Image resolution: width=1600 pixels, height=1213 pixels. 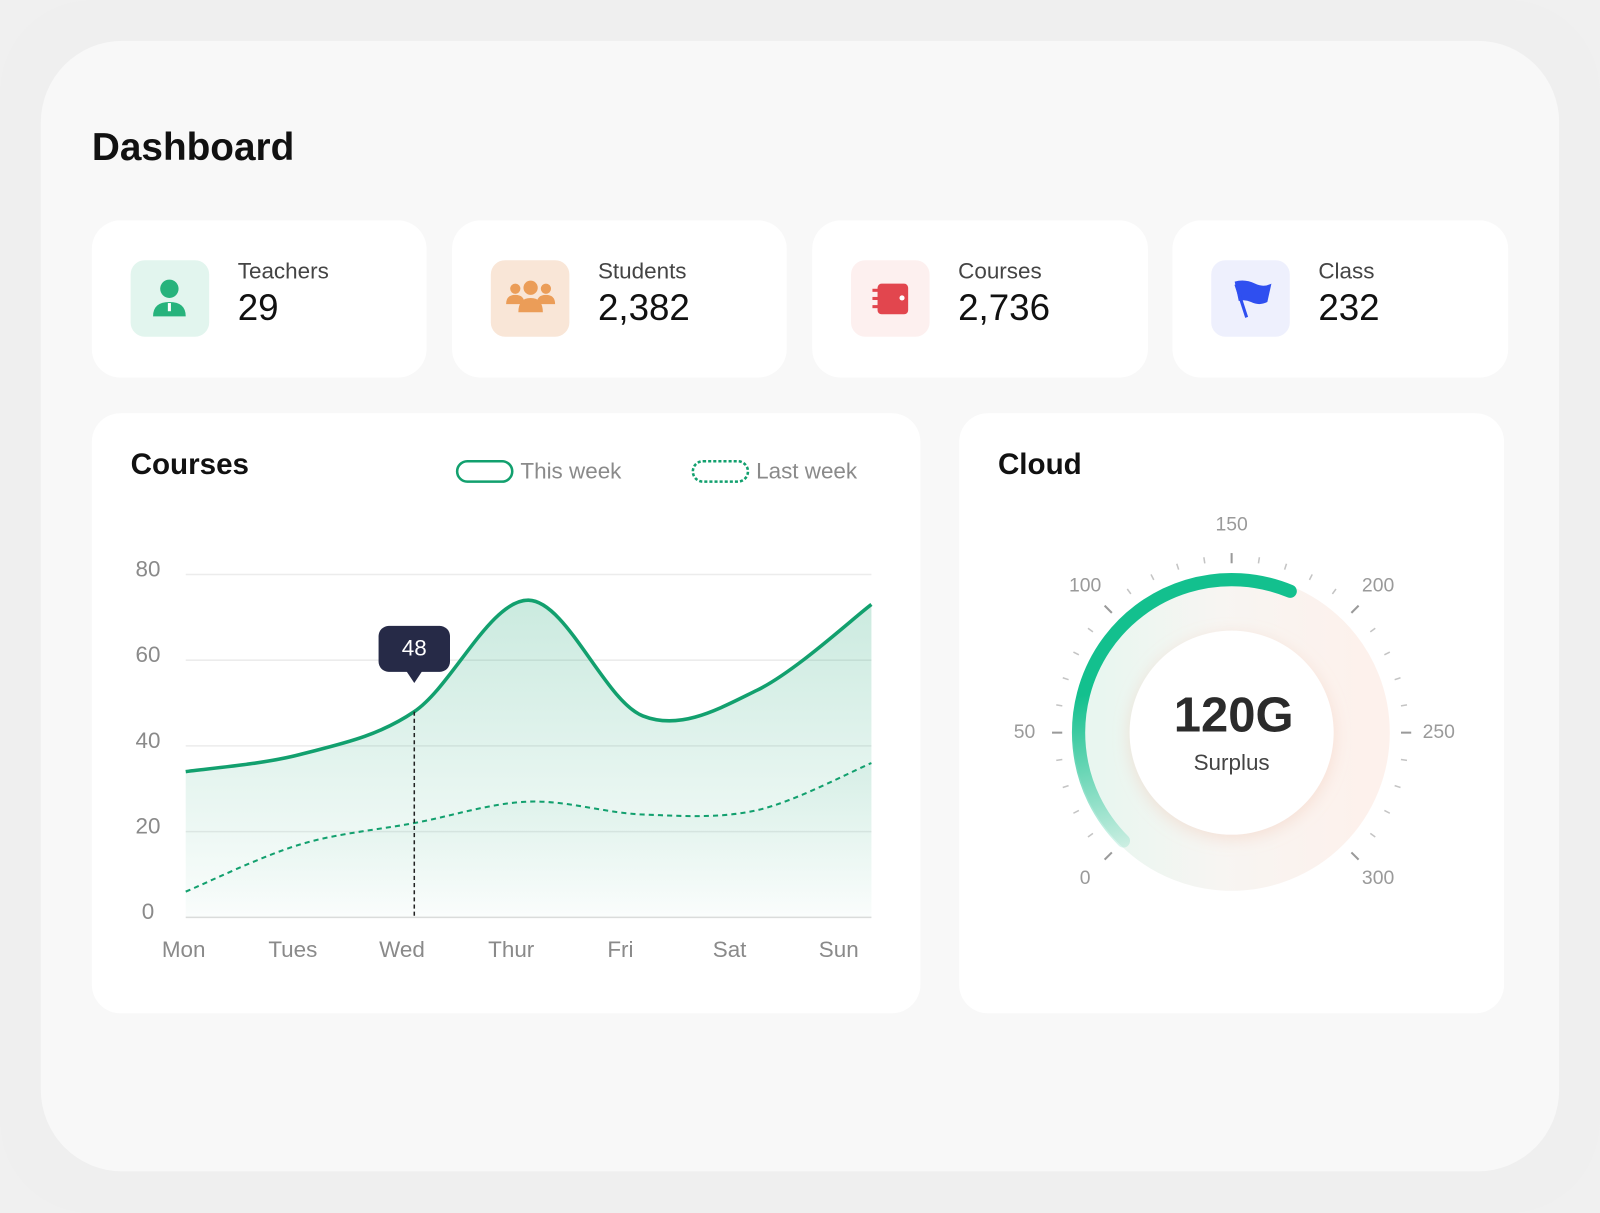 I want to click on chart-title: Courses, so click(x=190, y=464).